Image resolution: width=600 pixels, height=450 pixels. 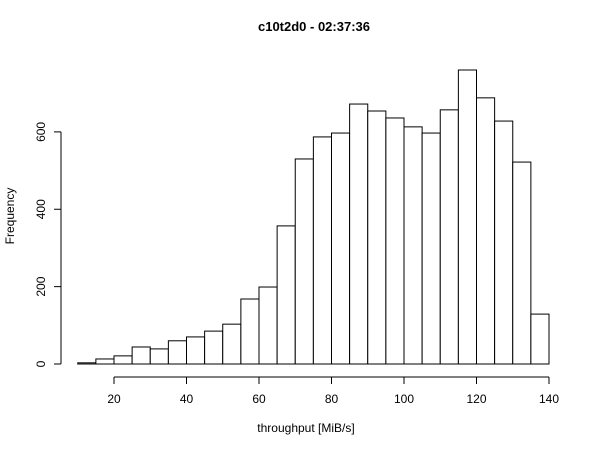 What do you see at coordinates (314, 26) in the screenshot?
I see `chart-title: c10t2d0 - 02:37:36` at bounding box center [314, 26].